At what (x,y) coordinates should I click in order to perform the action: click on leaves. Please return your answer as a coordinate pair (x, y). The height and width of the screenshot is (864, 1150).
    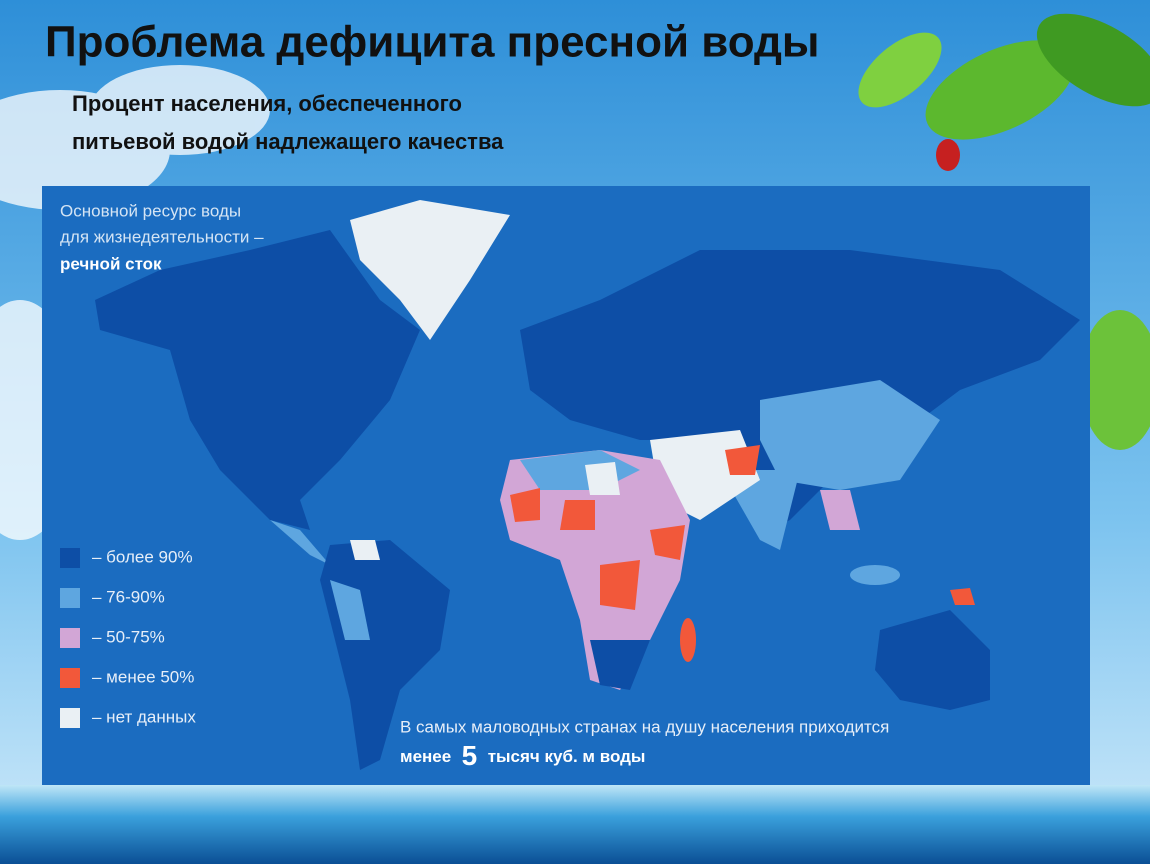
    Looking at the image, I should click on (1004, 231).